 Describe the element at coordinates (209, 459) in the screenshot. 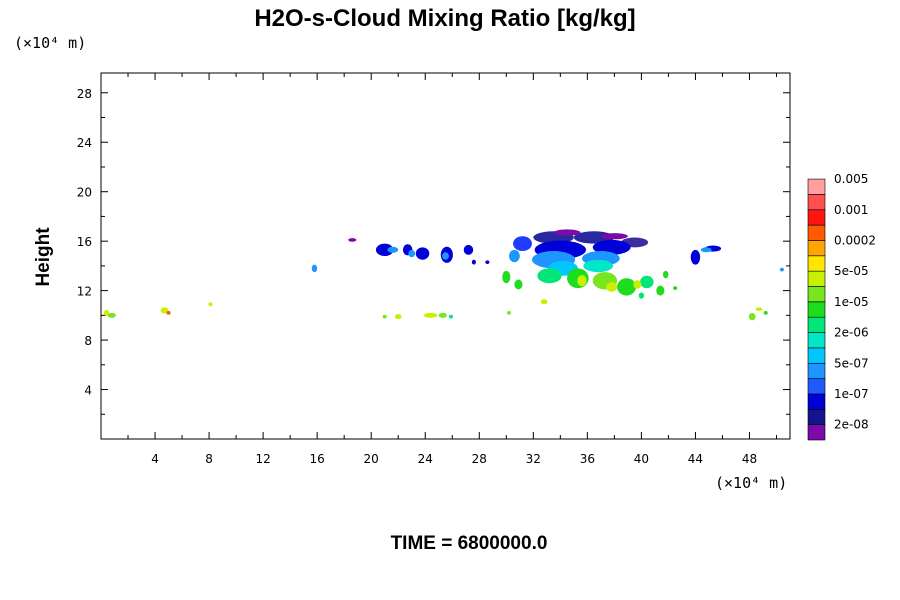

I see `x-tick-label: 8` at that location.